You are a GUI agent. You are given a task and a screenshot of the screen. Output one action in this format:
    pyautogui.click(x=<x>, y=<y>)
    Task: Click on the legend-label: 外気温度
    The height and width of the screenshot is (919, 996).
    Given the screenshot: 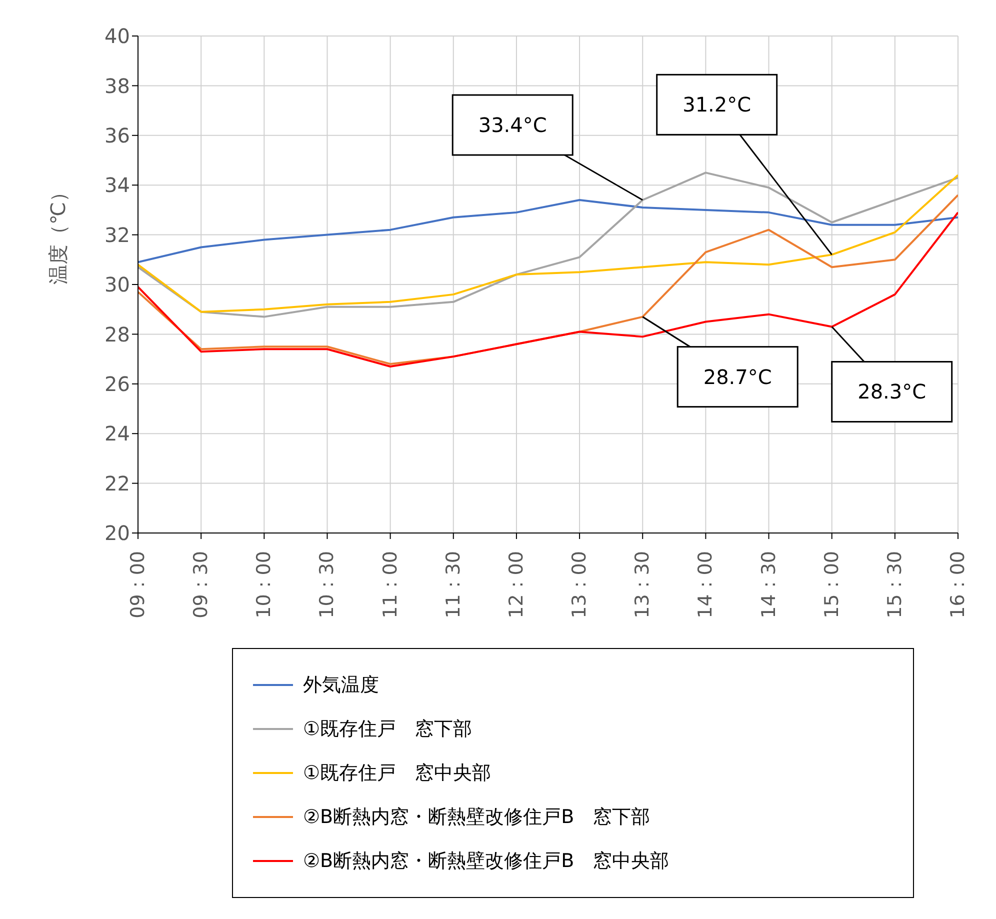 What is the action you would take?
    pyautogui.click(x=341, y=685)
    